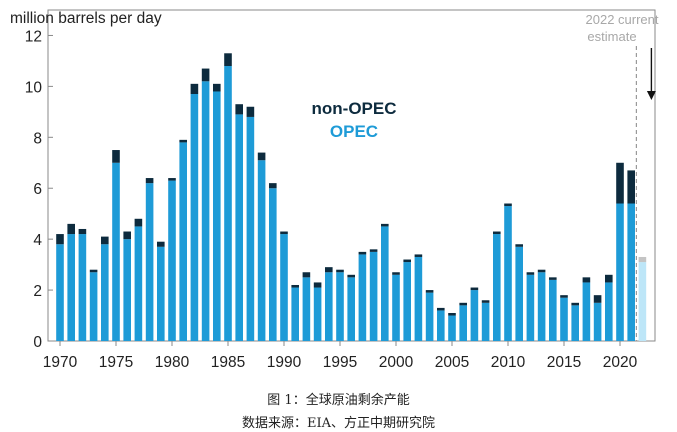 Image resolution: width=677 pixels, height=432 pixels. Describe the element at coordinates (33, 36) in the screenshot. I see `y-tick-label: 12` at that location.